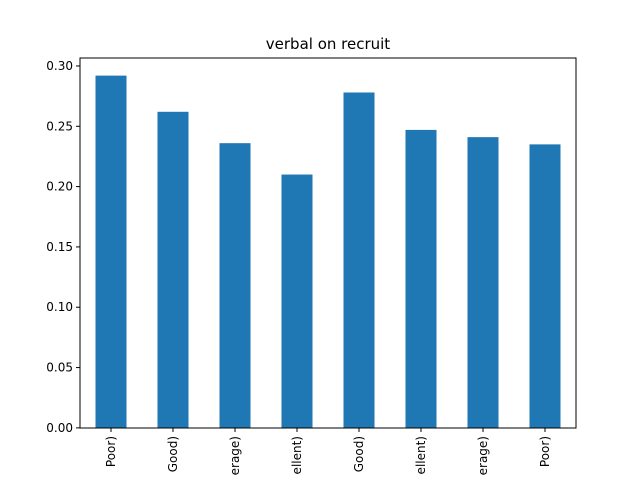 The height and width of the screenshot is (480, 640). I want to click on y-axis: 0.00 0.05 0.10 0.15 0.20 0.25 0.30, so click(63, 247).